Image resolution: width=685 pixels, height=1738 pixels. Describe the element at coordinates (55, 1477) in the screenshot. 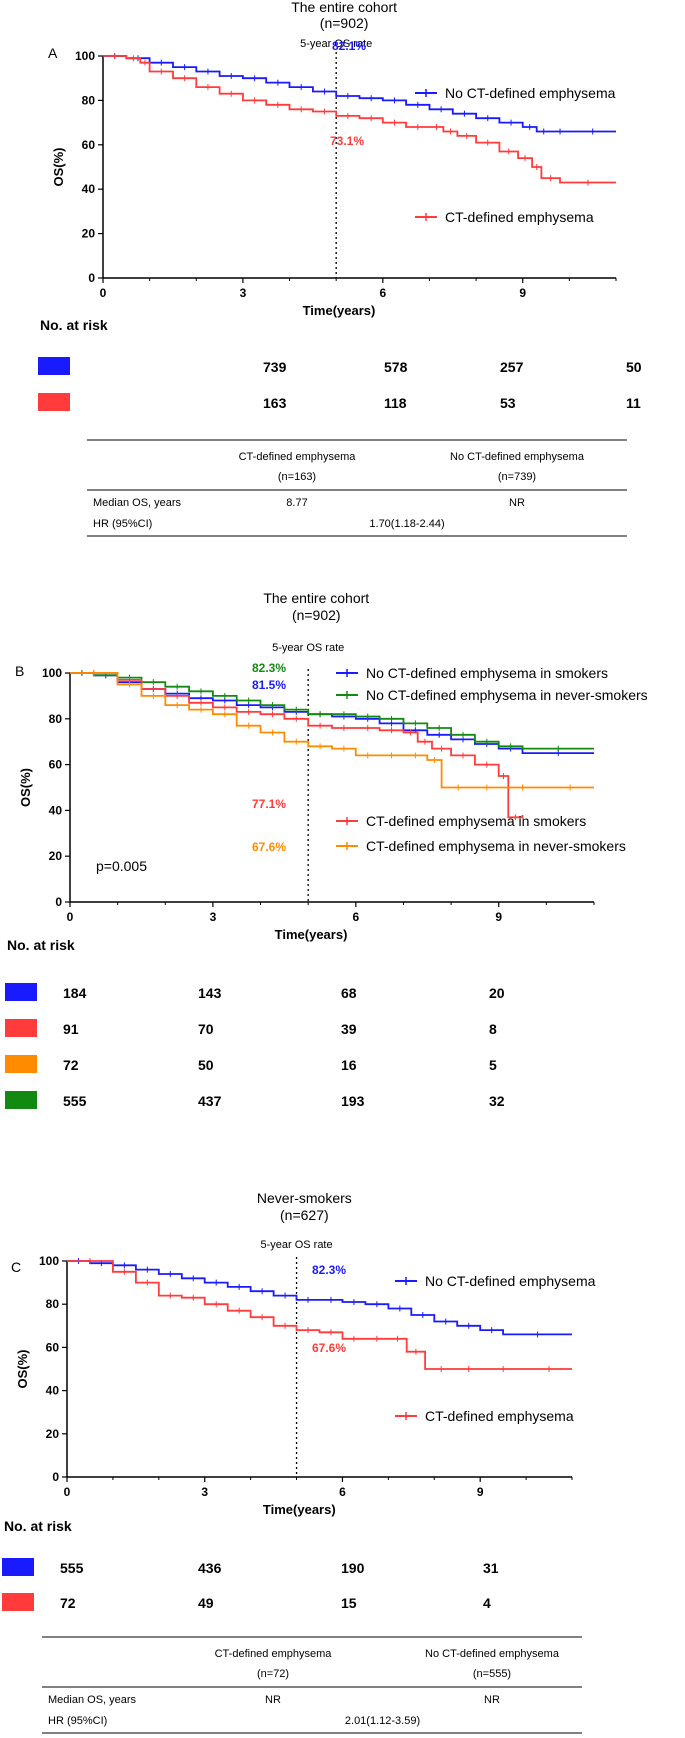

I see `y-tick-label: 0` at that location.